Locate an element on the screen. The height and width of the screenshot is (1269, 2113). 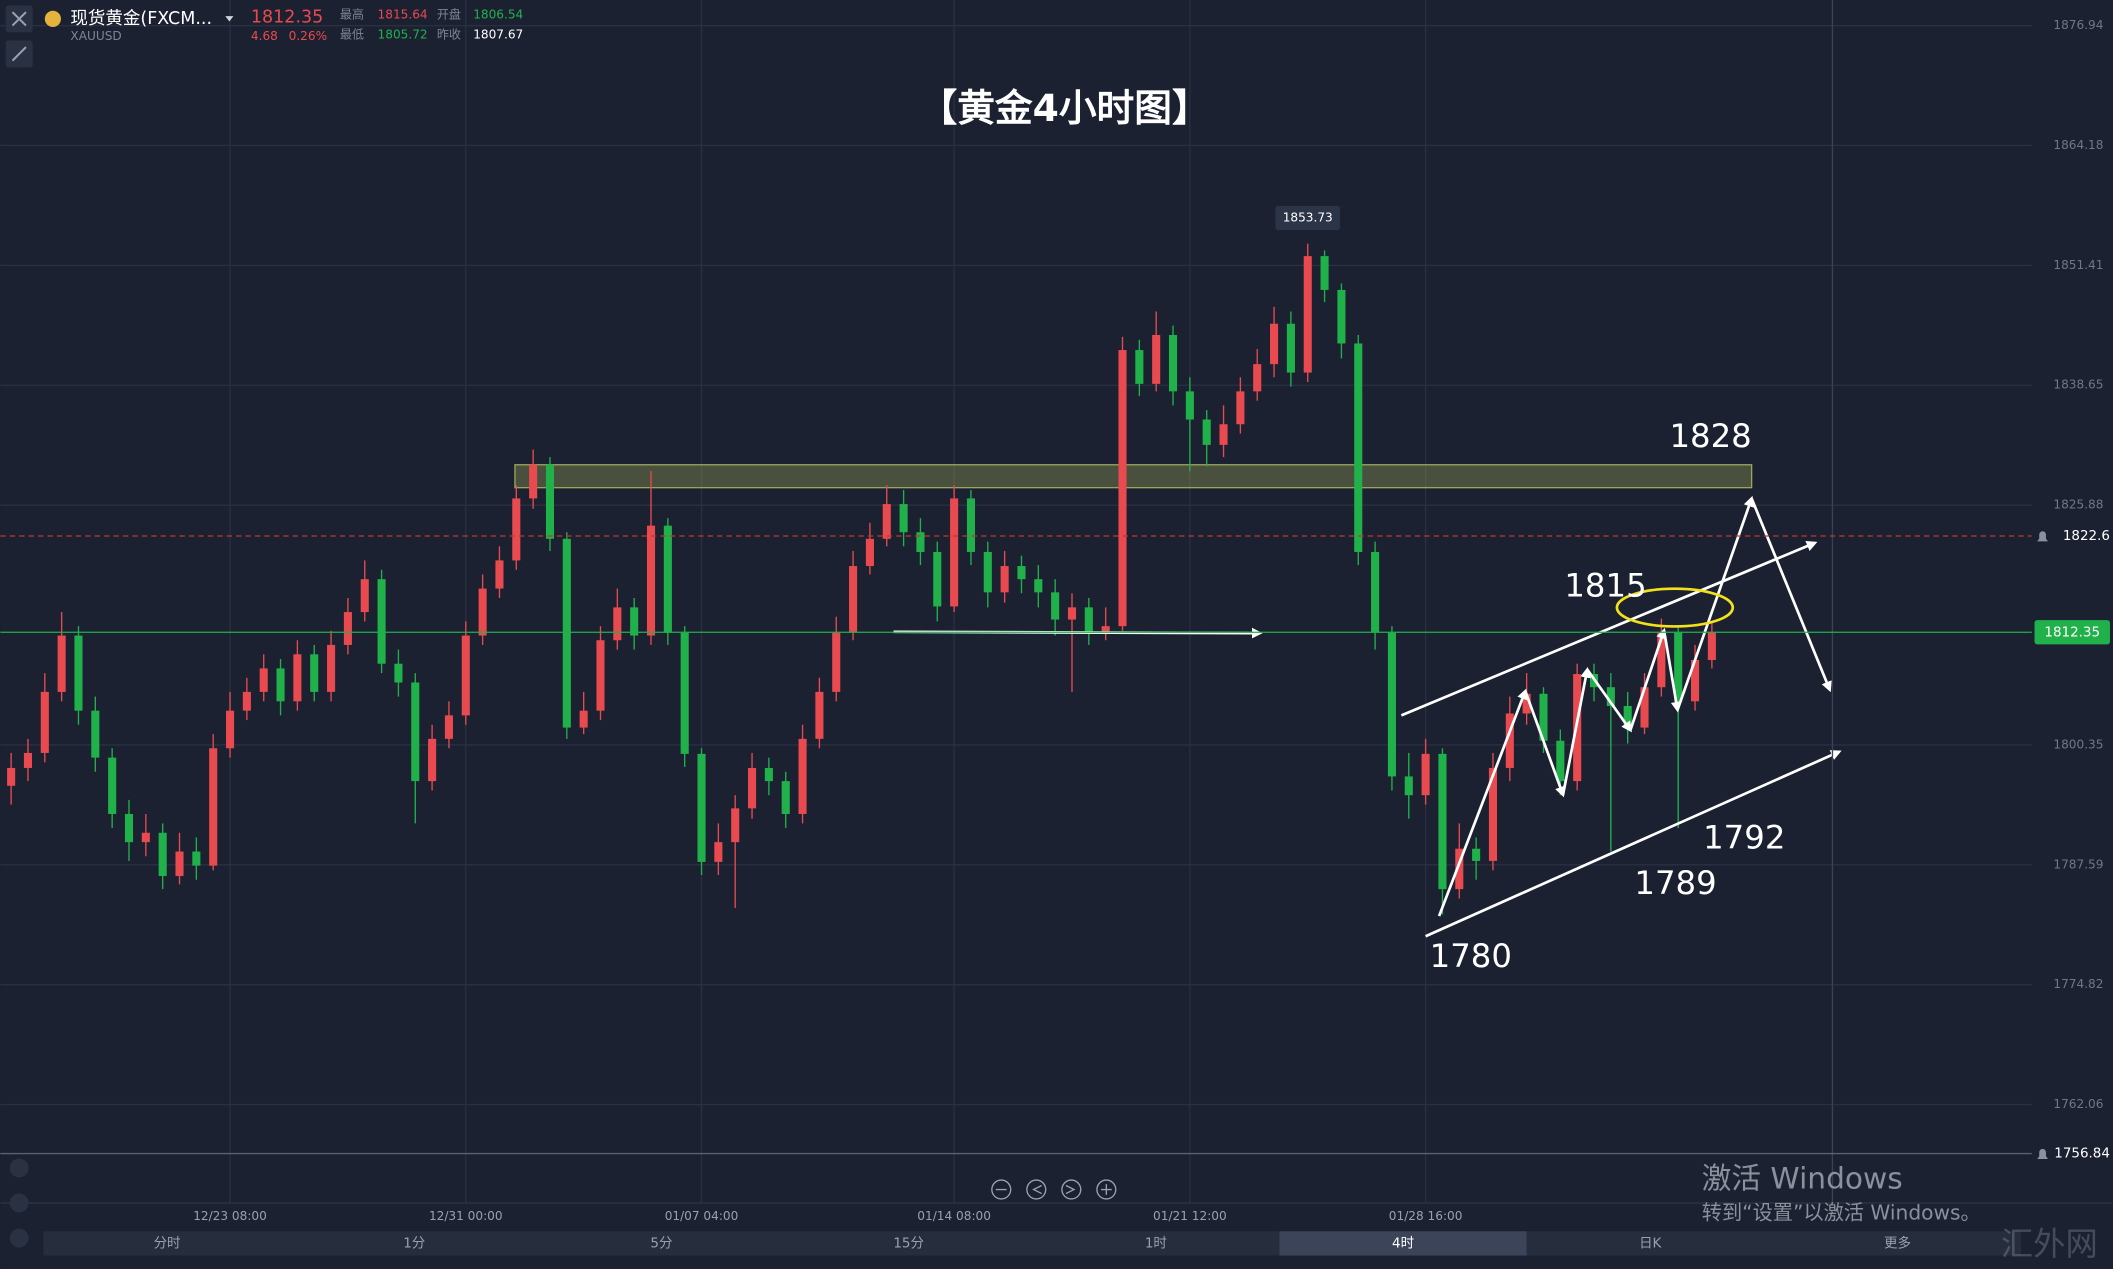
x-tick-label: 01/28 16:00 is located at coordinates (1426, 1216).